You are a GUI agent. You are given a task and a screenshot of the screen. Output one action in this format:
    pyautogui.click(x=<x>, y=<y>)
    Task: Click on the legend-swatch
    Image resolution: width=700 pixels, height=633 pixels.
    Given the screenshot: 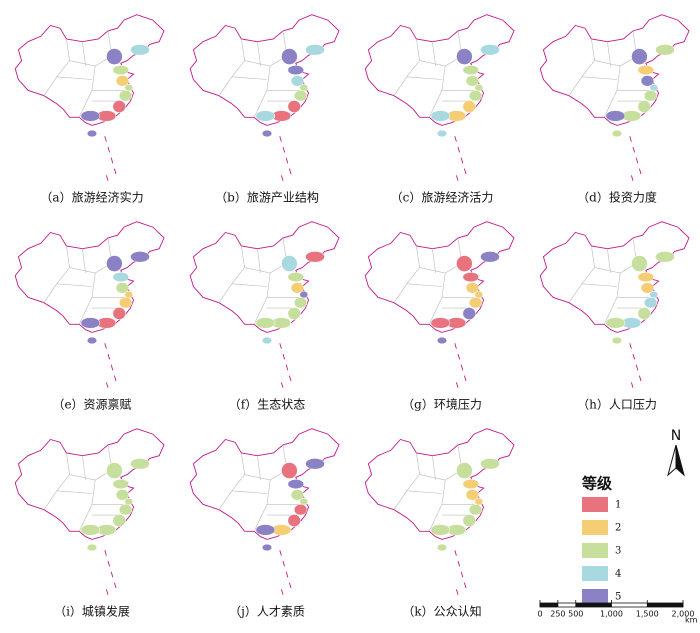 What is the action you would take?
    pyautogui.click(x=595, y=527)
    